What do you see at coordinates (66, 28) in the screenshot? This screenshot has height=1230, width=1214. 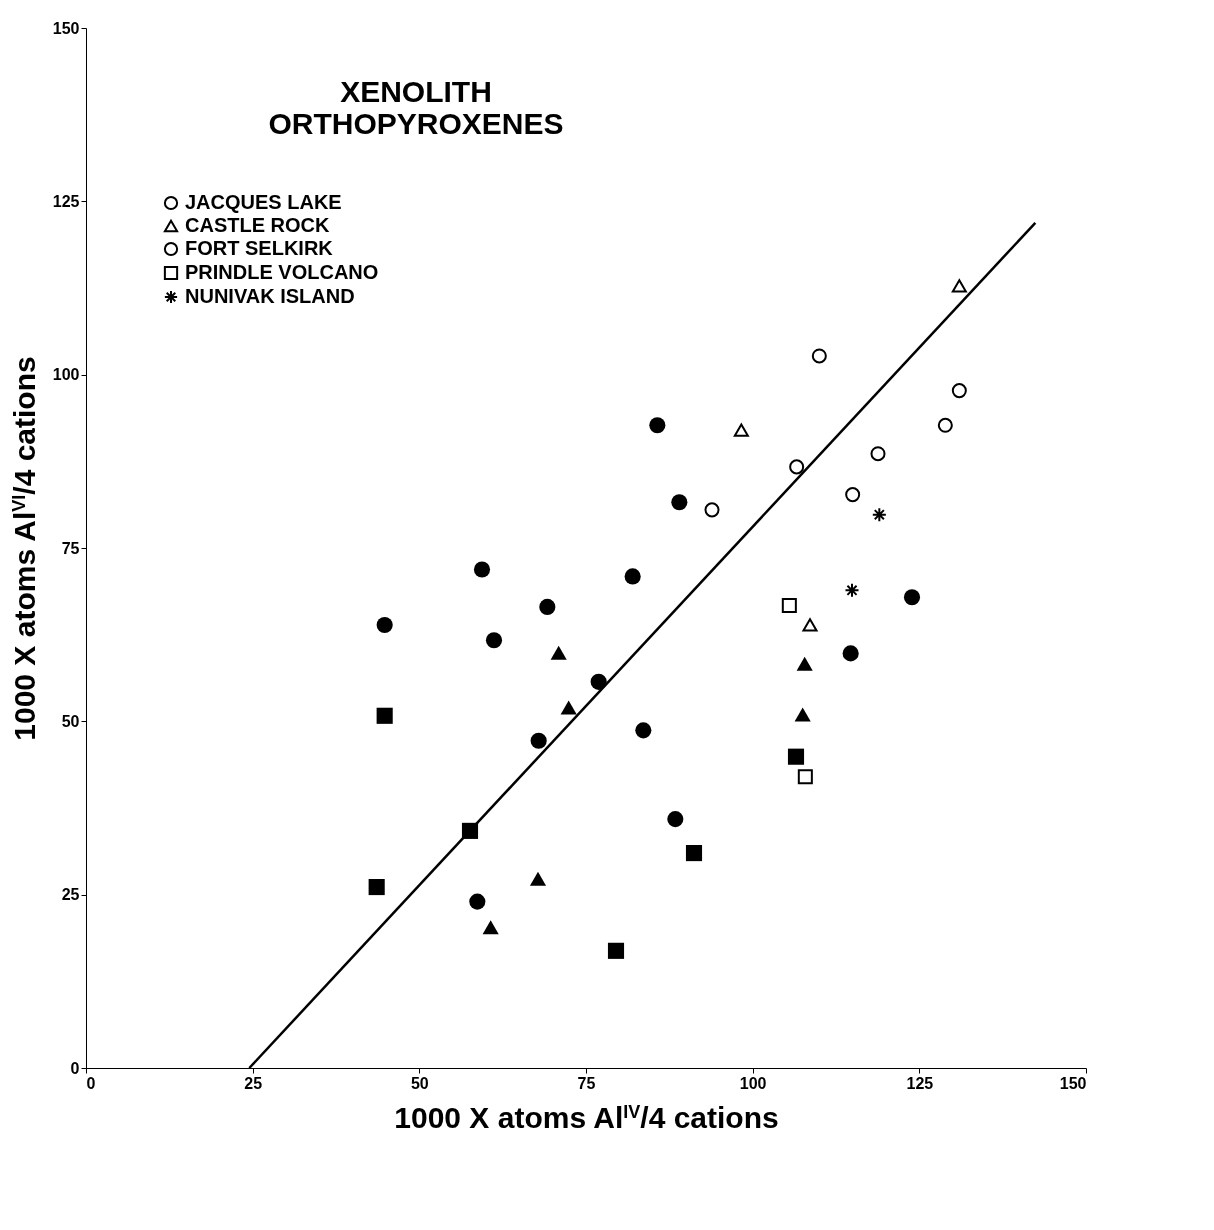 I see `y-tick-label: 150` at bounding box center [66, 28].